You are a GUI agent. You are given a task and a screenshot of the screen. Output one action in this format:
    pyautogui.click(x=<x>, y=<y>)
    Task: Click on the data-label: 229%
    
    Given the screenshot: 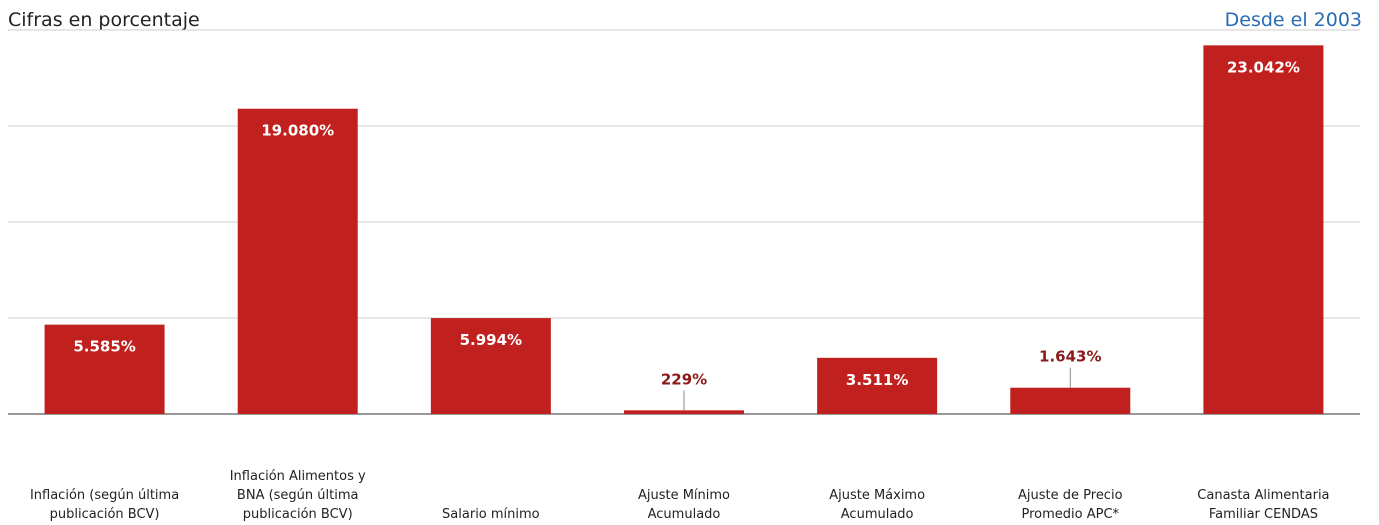 What is the action you would take?
    pyautogui.click(x=684, y=379)
    